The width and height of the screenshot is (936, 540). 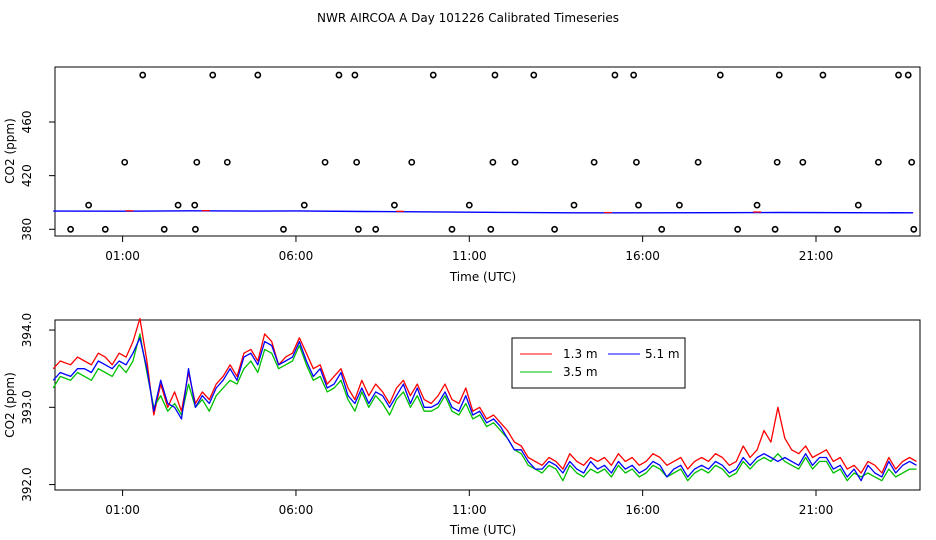 What do you see at coordinates (37, 176) in the screenshot?
I see `top-y-axis: 380 420 460` at bounding box center [37, 176].